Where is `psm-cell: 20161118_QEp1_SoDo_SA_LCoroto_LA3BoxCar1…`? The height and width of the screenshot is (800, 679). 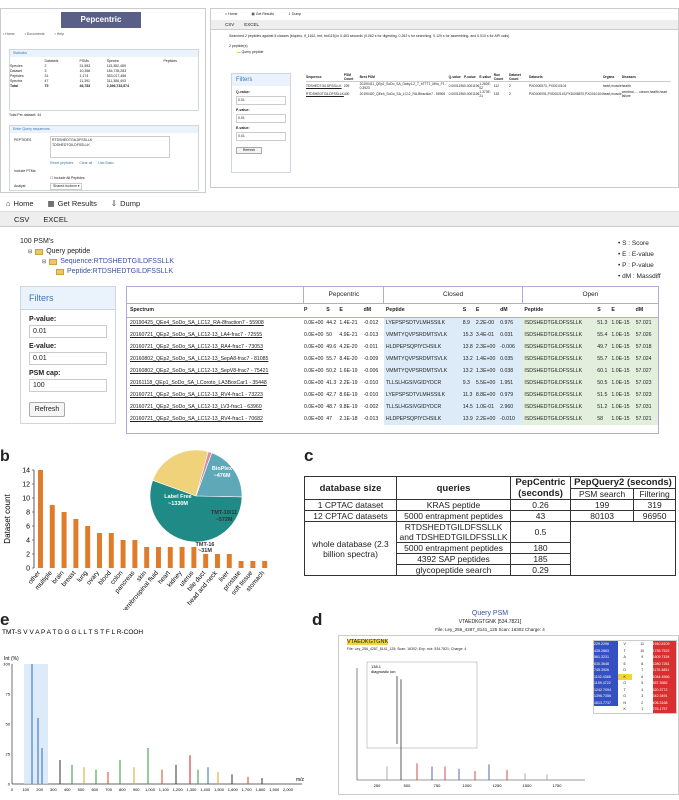
psm-cell: 20161118_QEp1_SoDo_SA_LCoroto_LA3BoxCar1… is located at coordinates (198, 382).